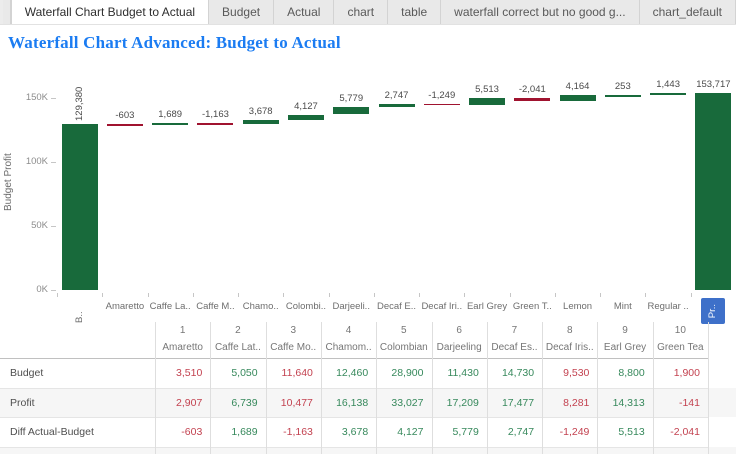 This screenshot has height=454, width=736. I want to click on table-cell: 11,640, so click(297, 372).